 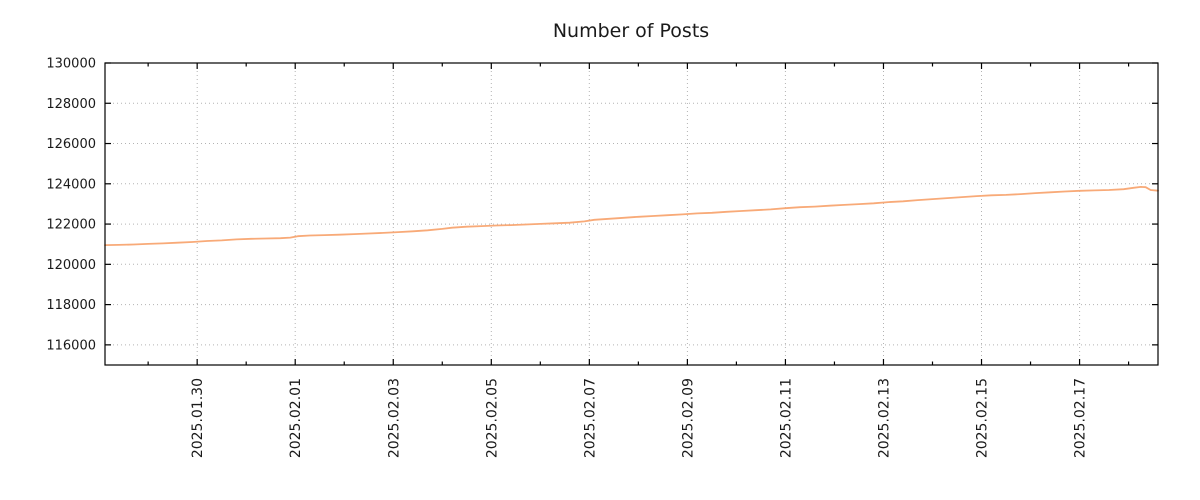 What do you see at coordinates (688, 418) in the screenshot?
I see `x-tick-label: 2025.02.09` at bounding box center [688, 418].